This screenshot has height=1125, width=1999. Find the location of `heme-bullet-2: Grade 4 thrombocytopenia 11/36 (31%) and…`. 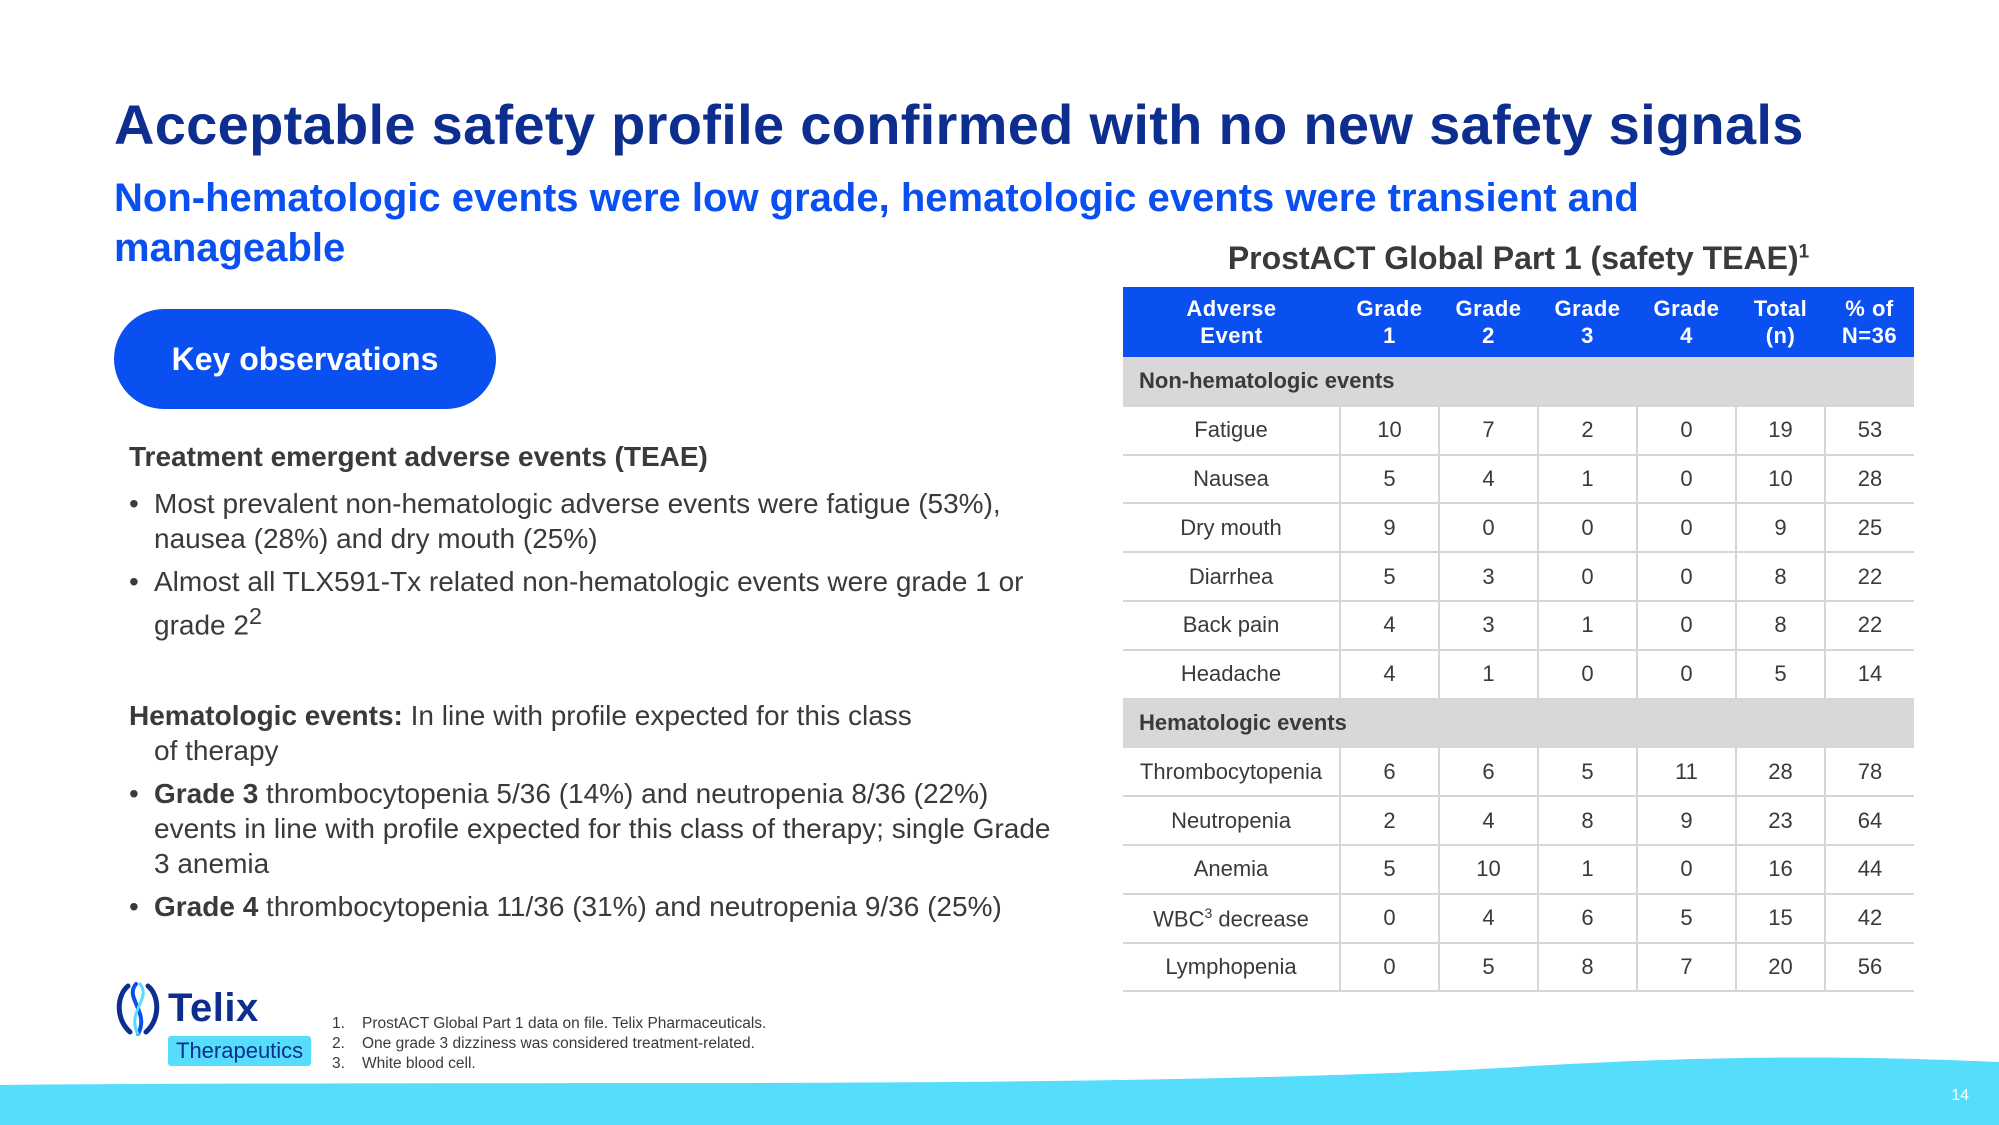

heme-bullet-2: Grade 4 thrombocytopenia 11/36 (31%) and… is located at coordinates (594, 906).